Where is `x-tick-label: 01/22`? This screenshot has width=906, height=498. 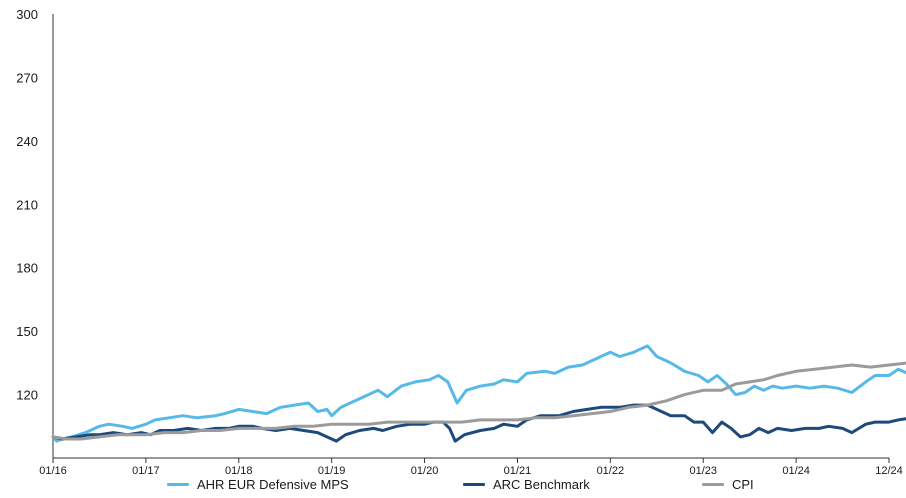
x-tick-label: 01/22 is located at coordinates (611, 471).